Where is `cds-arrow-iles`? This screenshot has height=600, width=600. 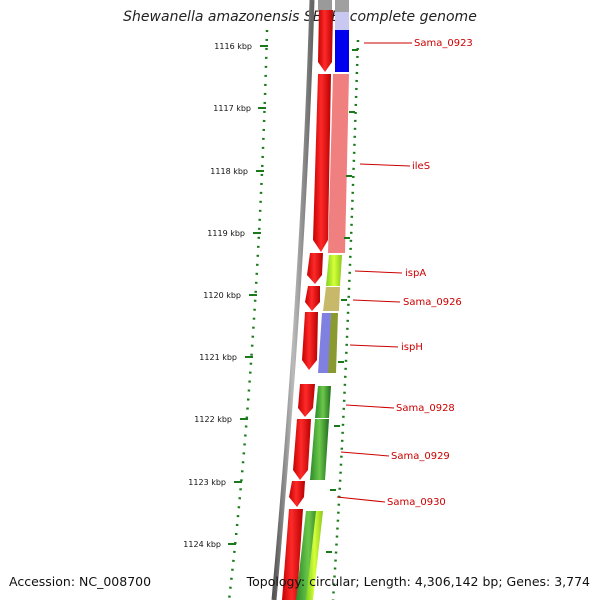
cds-arrow-iles is located at coordinates (322, 163).